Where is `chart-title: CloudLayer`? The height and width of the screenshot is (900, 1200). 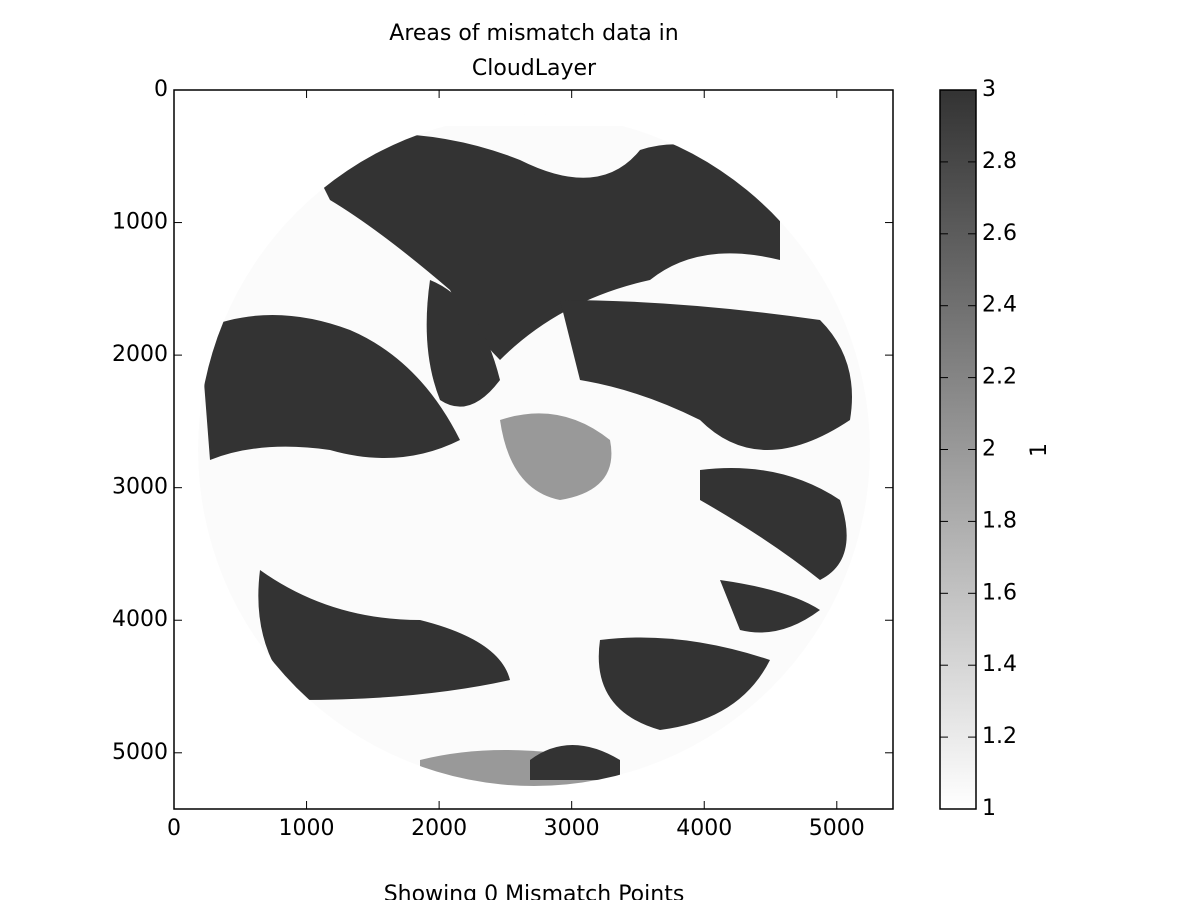 chart-title: CloudLayer is located at coordinates (534, 68).